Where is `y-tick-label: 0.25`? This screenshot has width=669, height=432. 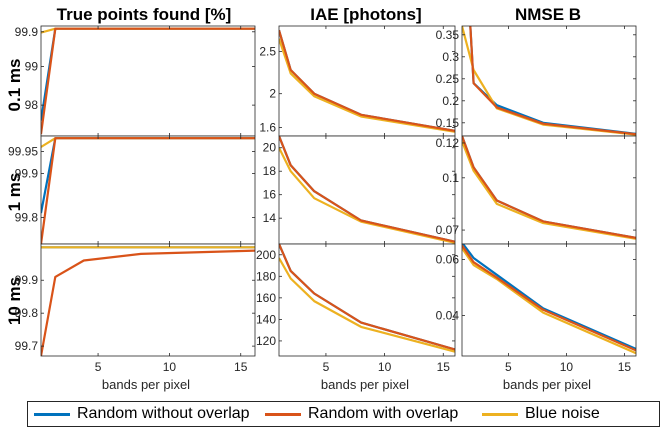
y-tick-label: 0.25 is located at coordinates (448, 79).